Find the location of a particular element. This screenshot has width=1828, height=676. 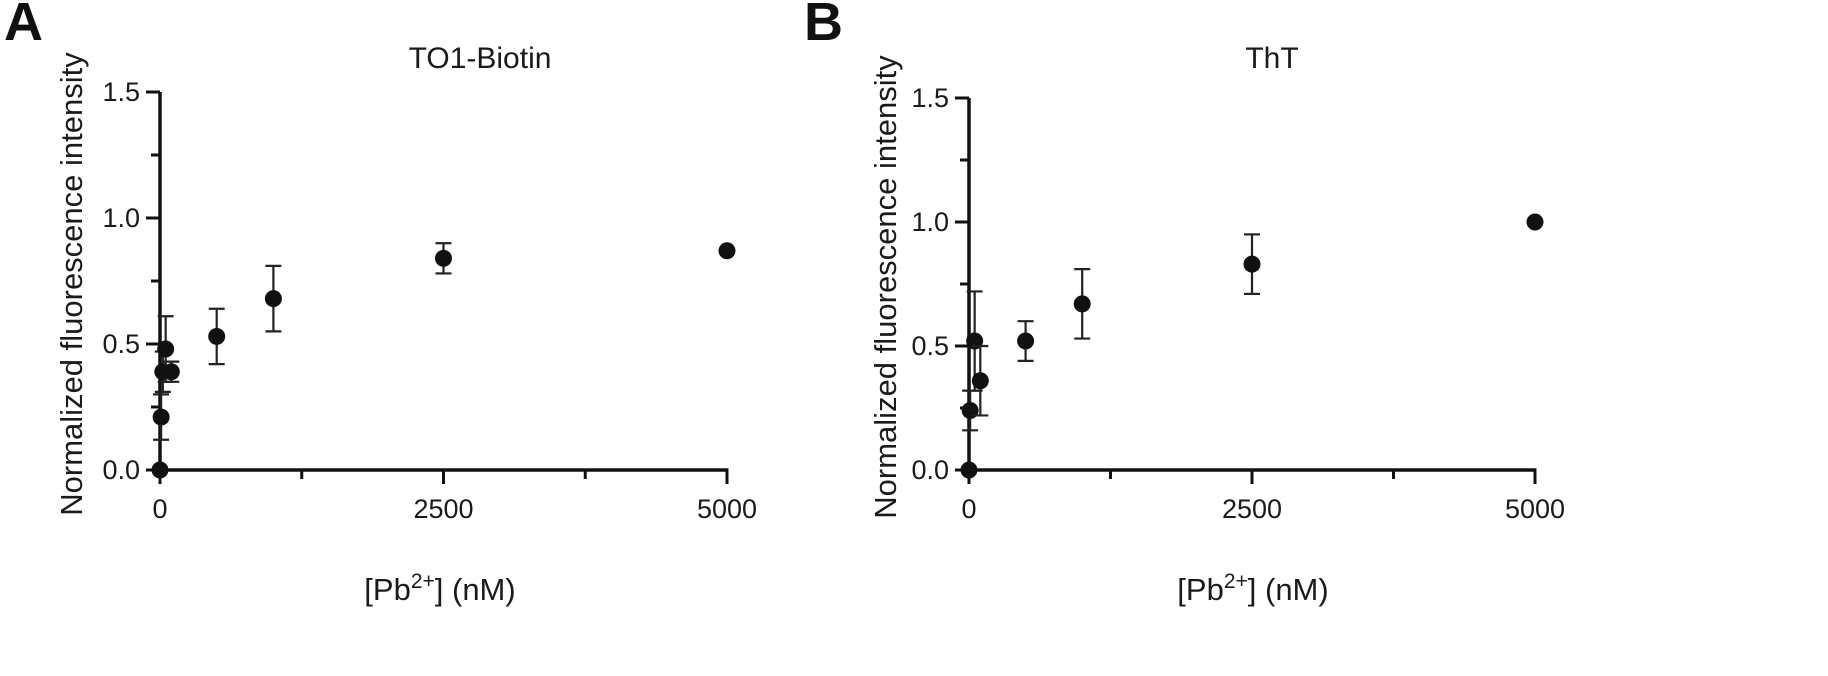

panel-letter: A is located at coordinates (23, 26).